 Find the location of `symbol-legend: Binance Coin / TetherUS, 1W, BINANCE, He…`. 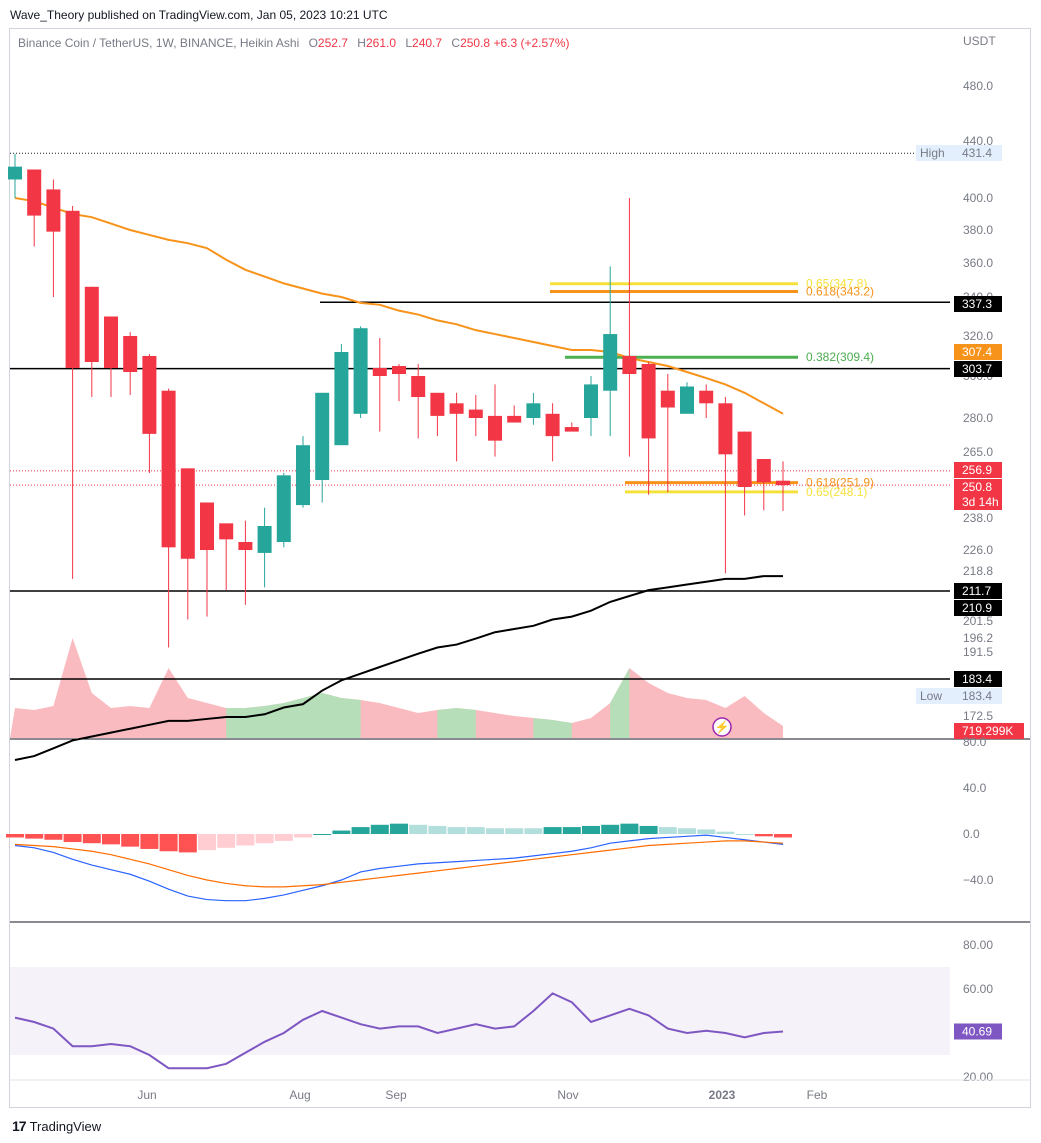

symbol-legend: Binance Coin / TetherUS, 1W, BINANCE, He… is located at coordinates (294, 43).